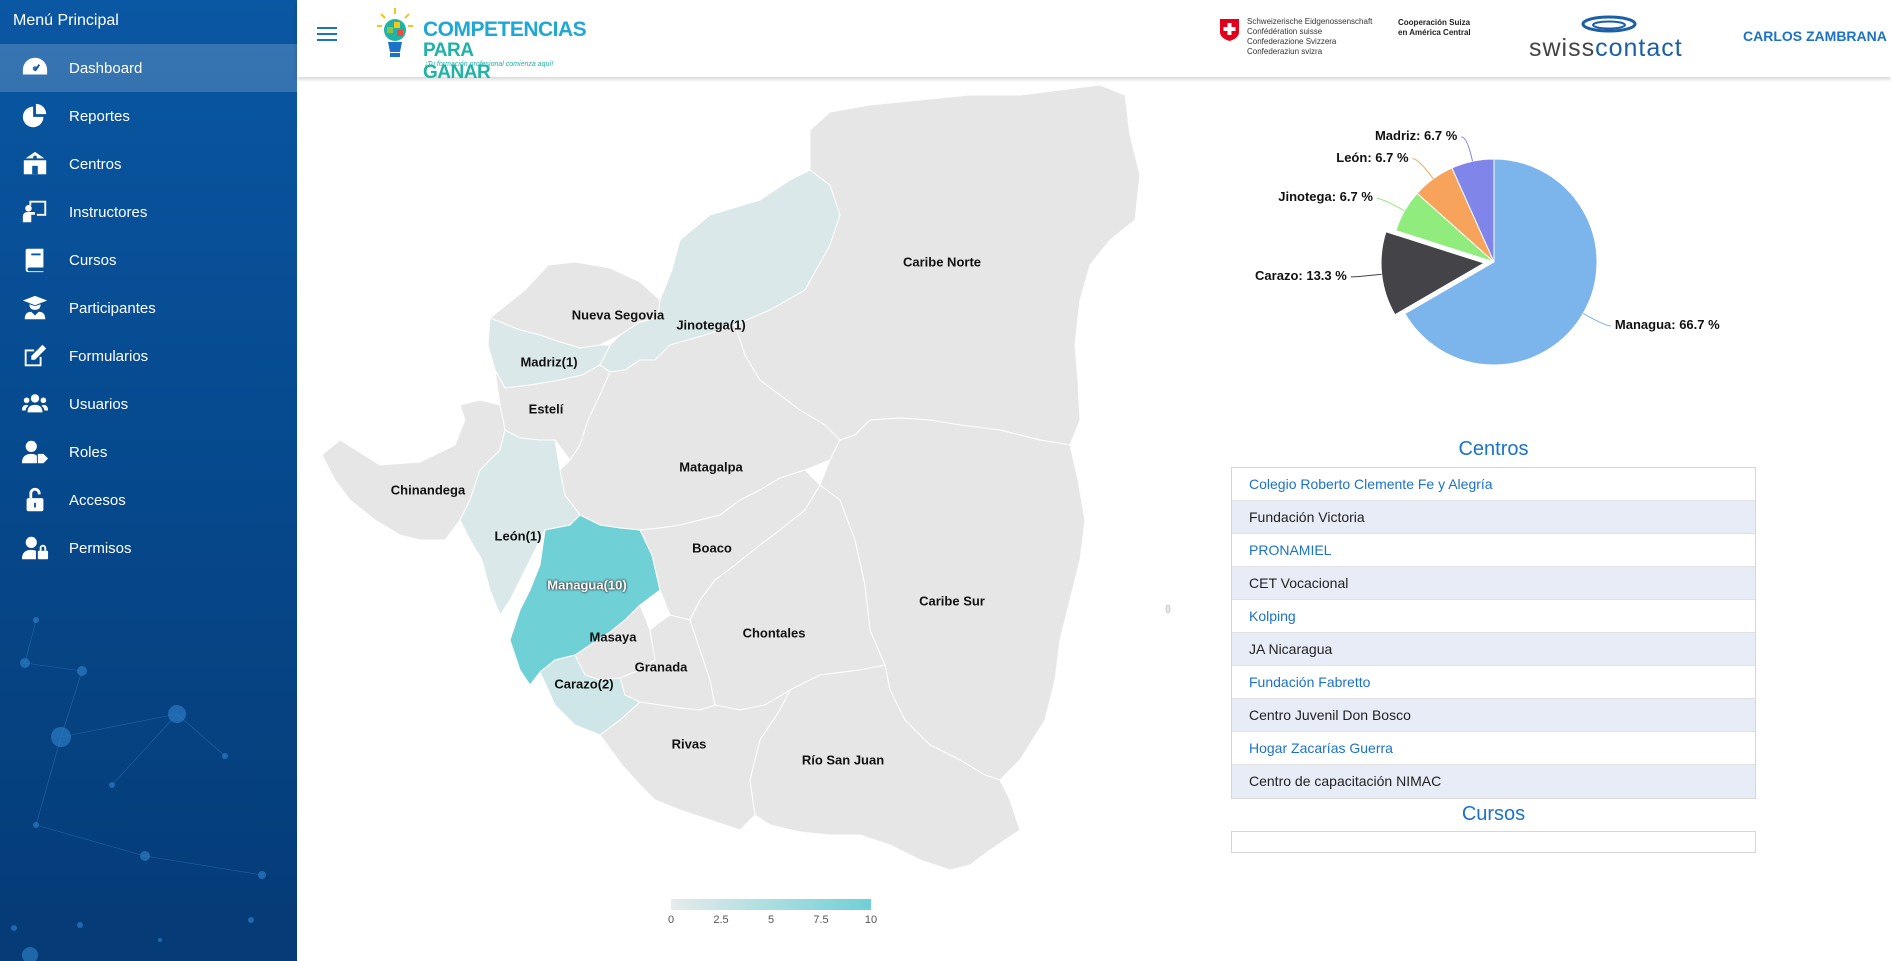 This screenshot has width=1891, height=961. Describe the element at coordinates (34, 548) in the screenshot. I see `user-lock-icon` at that location.